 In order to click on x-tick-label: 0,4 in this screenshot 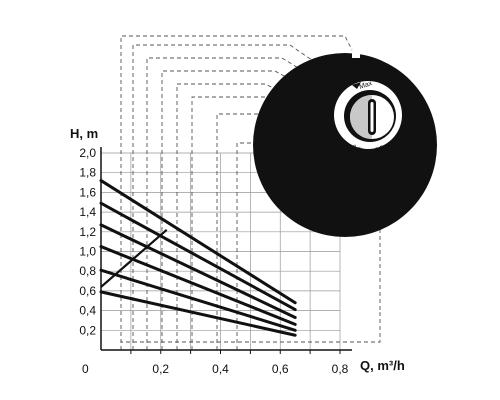, I will do `click(220, 369)`.